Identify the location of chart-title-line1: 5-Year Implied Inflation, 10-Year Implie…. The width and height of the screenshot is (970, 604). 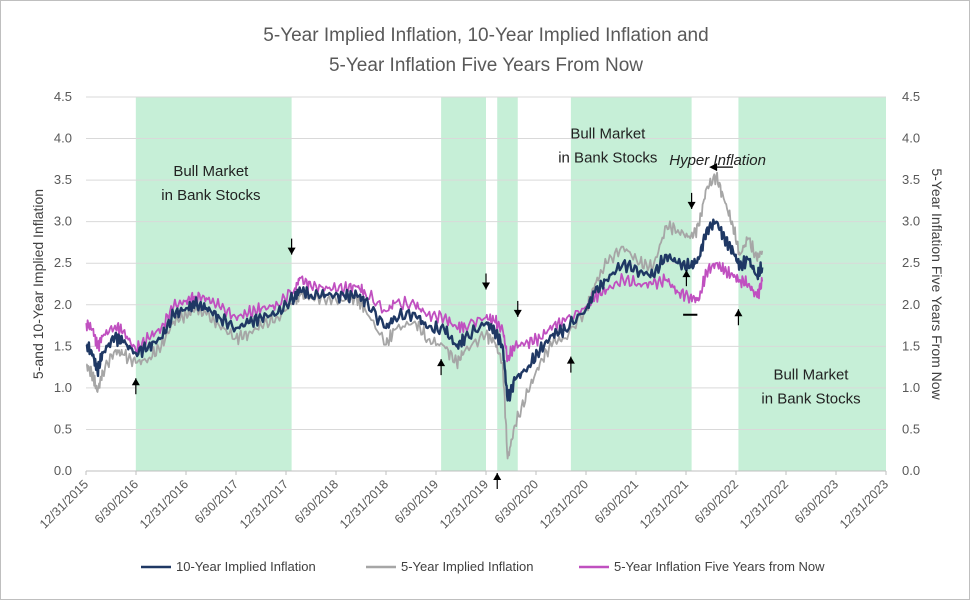
(485, 35).